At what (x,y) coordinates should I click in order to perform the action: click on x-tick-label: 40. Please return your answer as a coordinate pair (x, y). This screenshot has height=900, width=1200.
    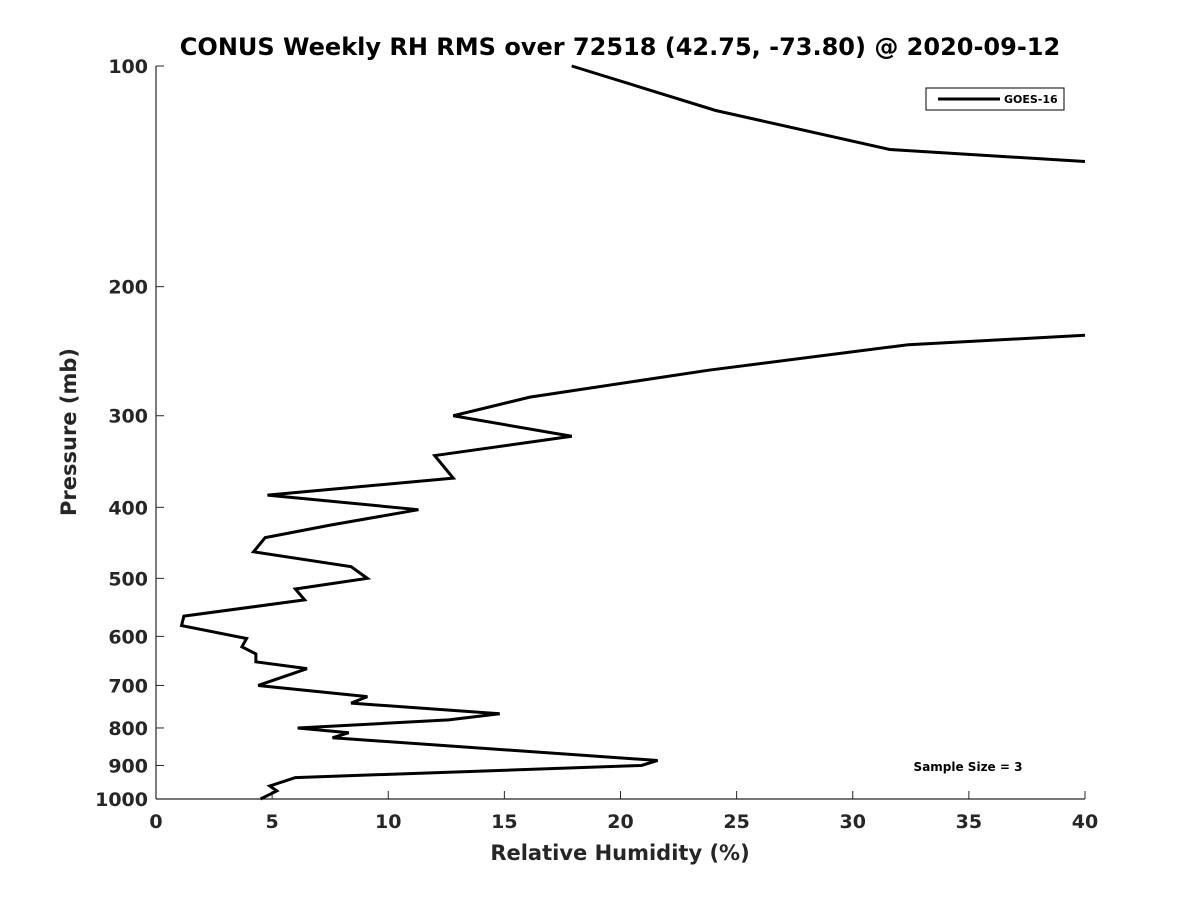
    Looking at the image, I should click on (1085, 822).